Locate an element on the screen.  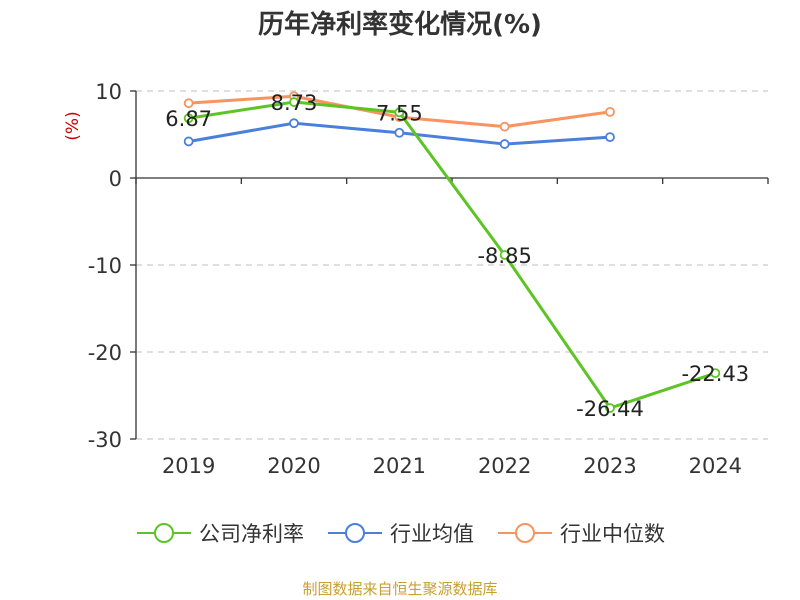
x-tick-label: 2019 is located at coordinates (188, 466).